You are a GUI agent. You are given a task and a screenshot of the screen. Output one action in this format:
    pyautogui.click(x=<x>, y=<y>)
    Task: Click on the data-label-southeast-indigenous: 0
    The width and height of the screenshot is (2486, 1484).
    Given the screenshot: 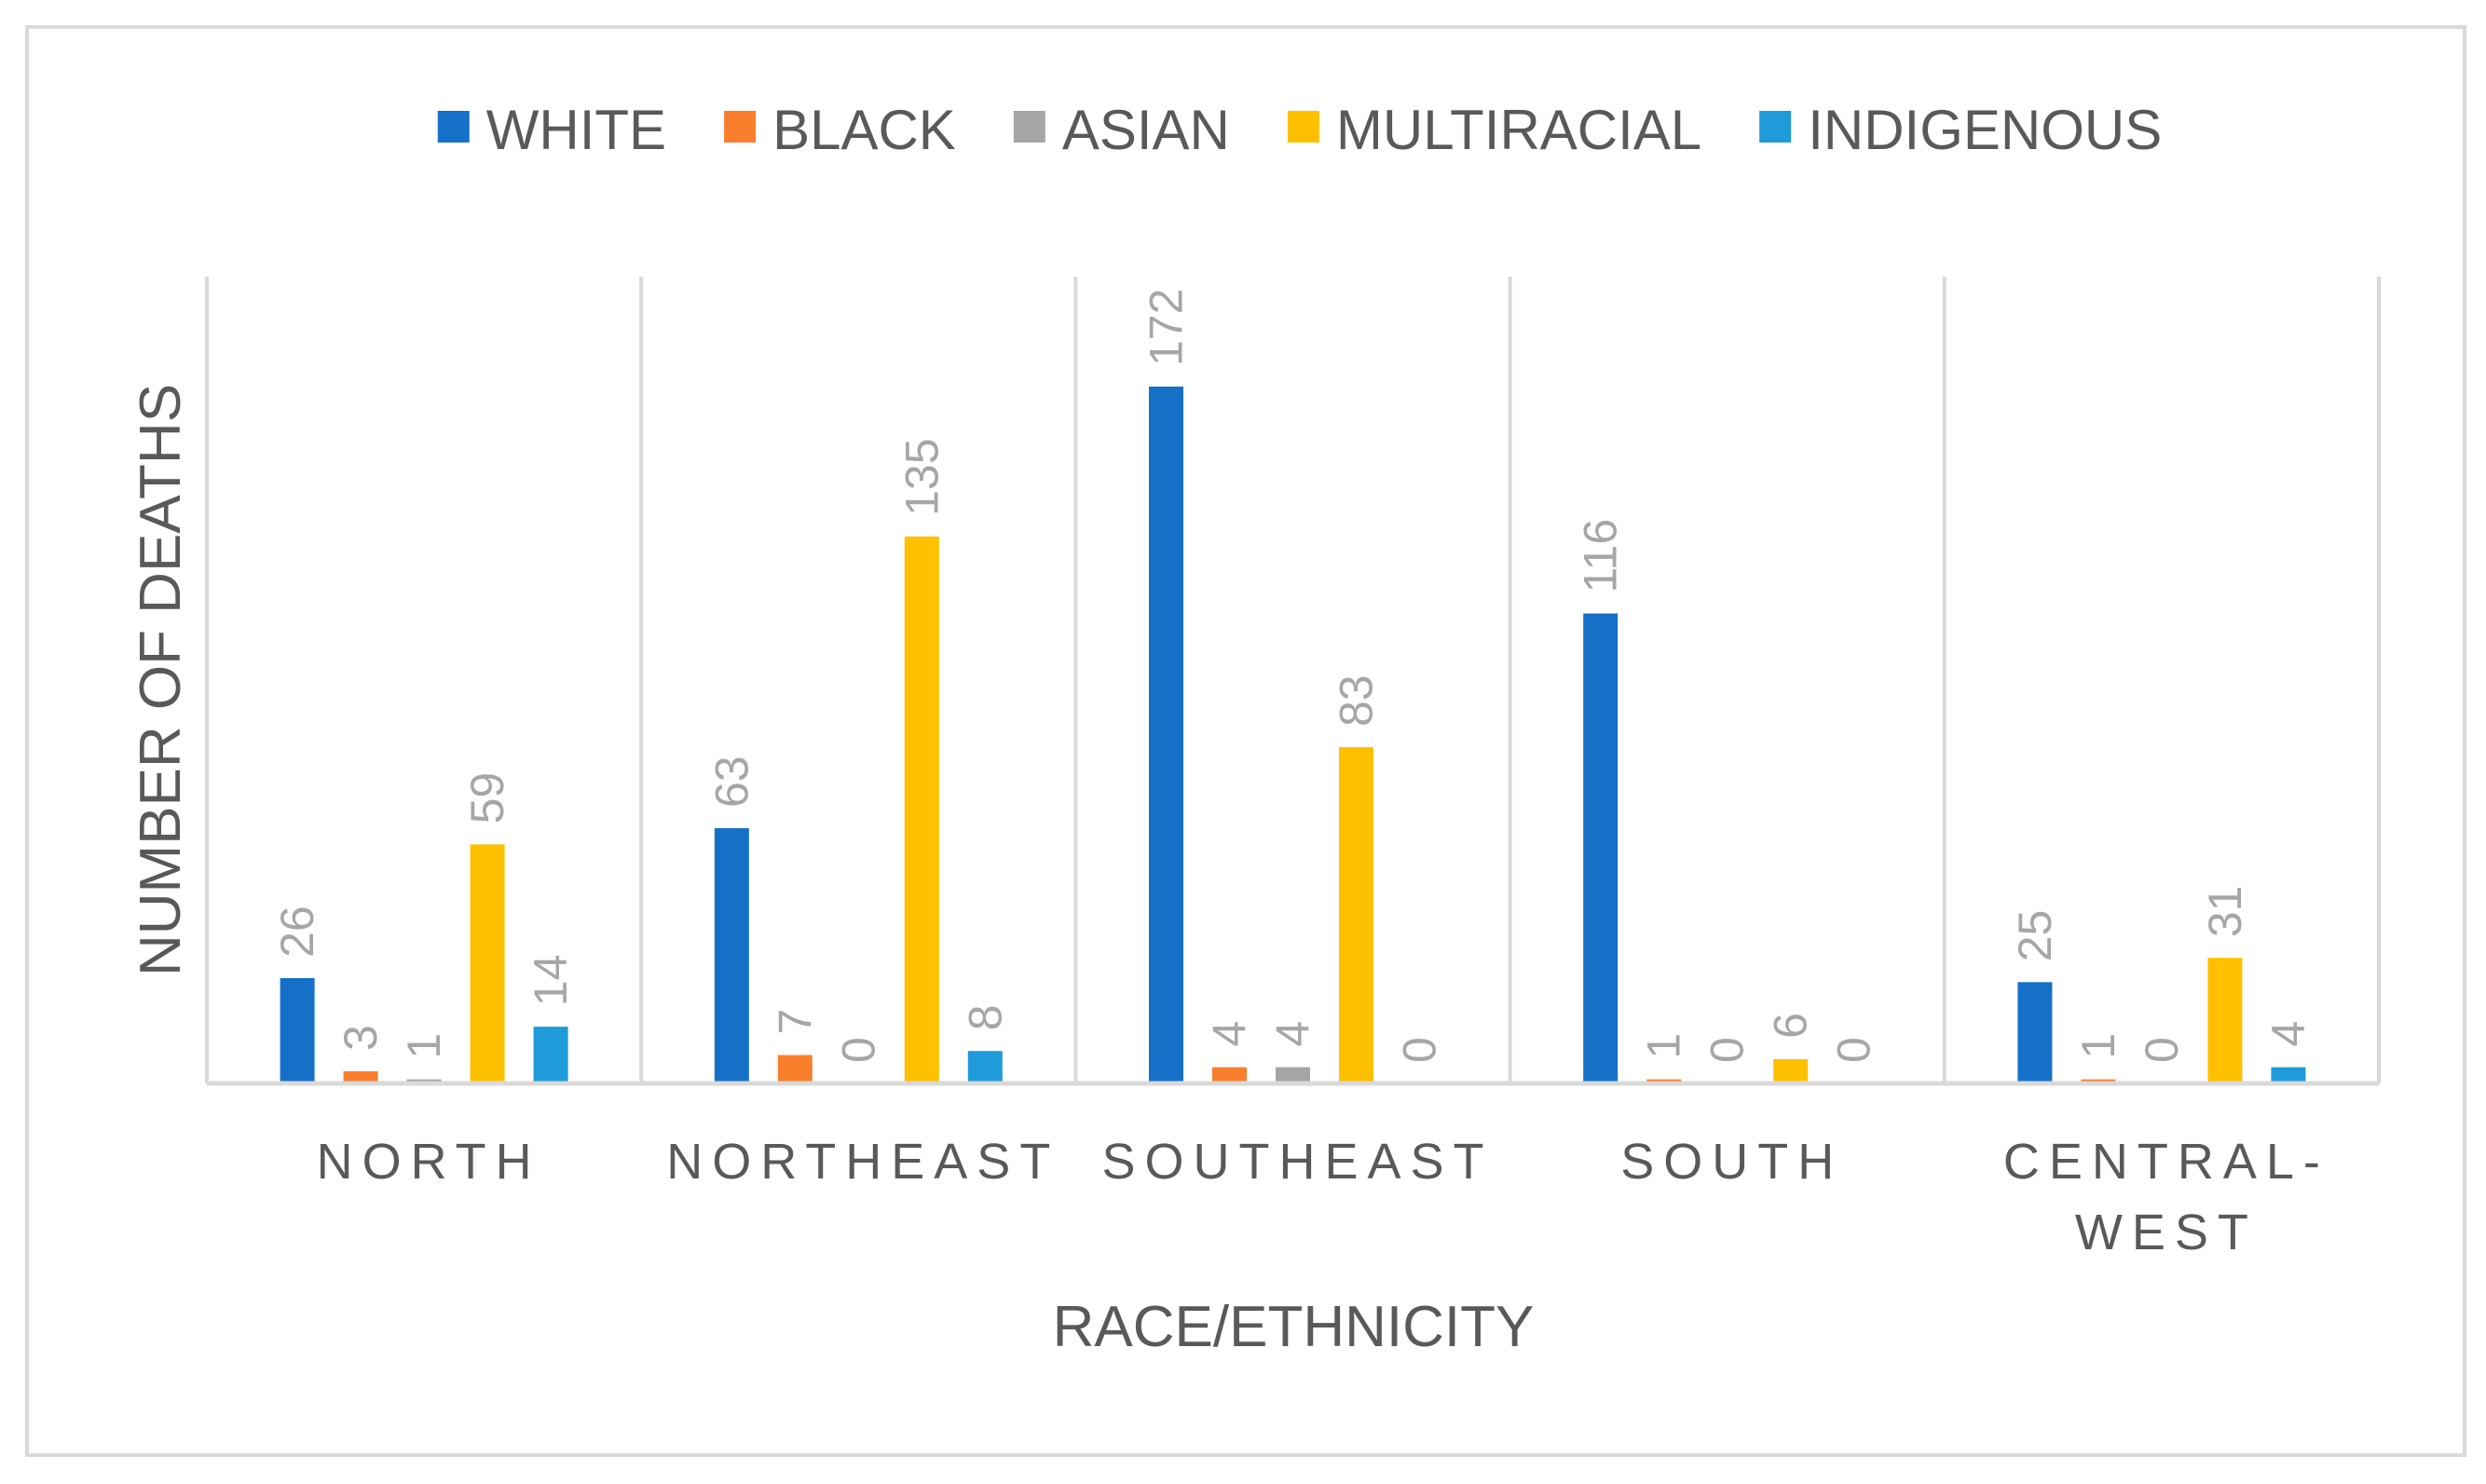 What is the action you would take?
    pyautogui.click(x=1420, y=1050)
    